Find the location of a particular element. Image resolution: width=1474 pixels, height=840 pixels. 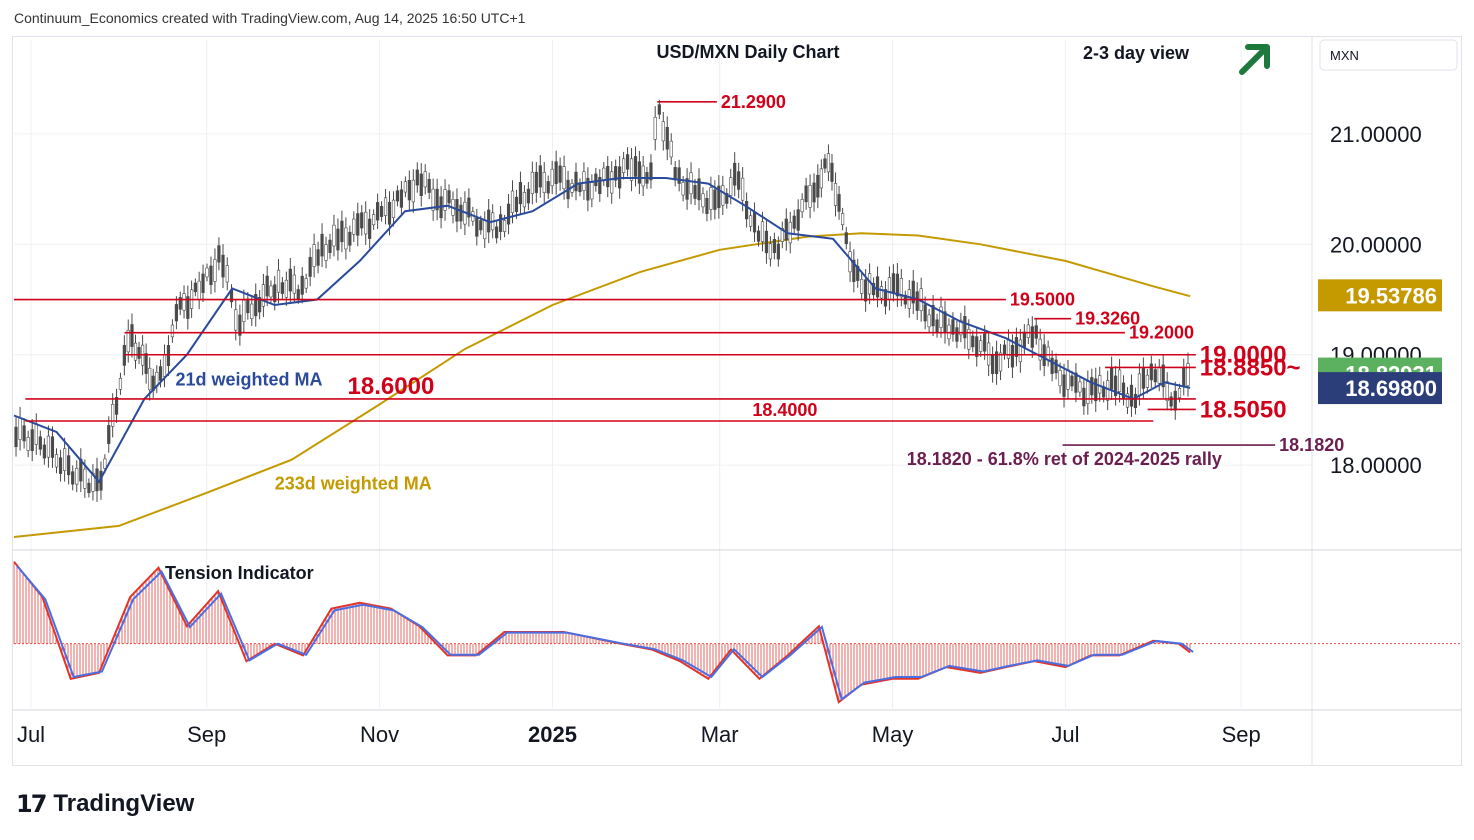

level-label: 21.2900 is located at coordinates (753, 102).